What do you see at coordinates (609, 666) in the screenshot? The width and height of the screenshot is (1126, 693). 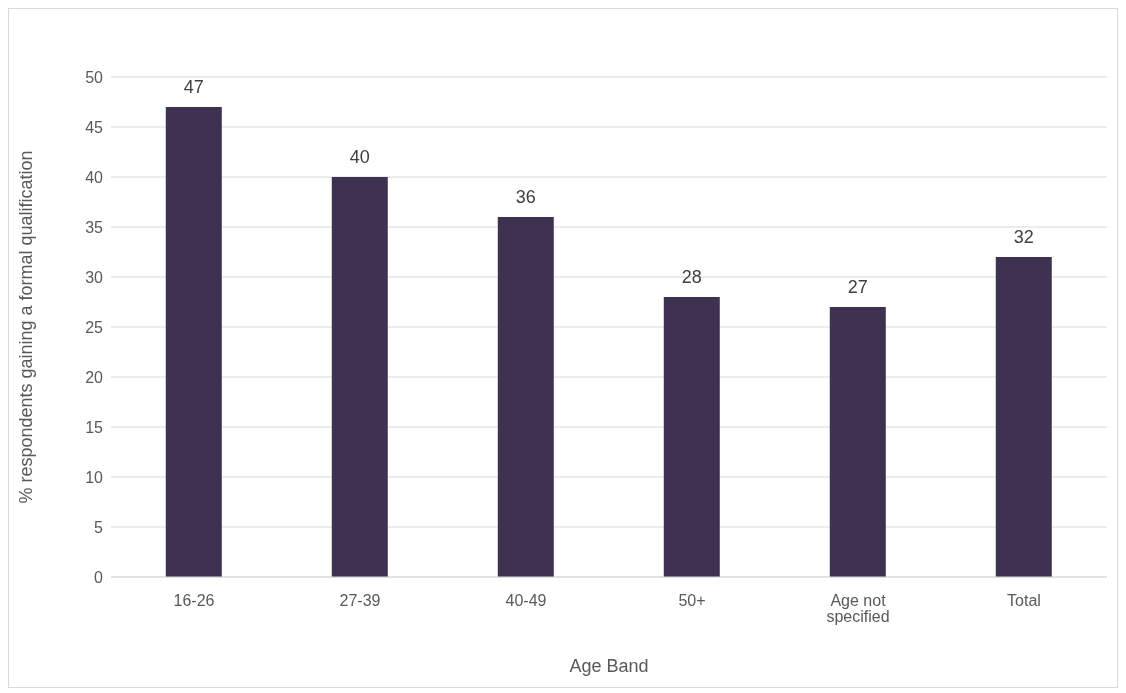 I see `x-axis-title: Age Band` at bounding box center [609, 666].